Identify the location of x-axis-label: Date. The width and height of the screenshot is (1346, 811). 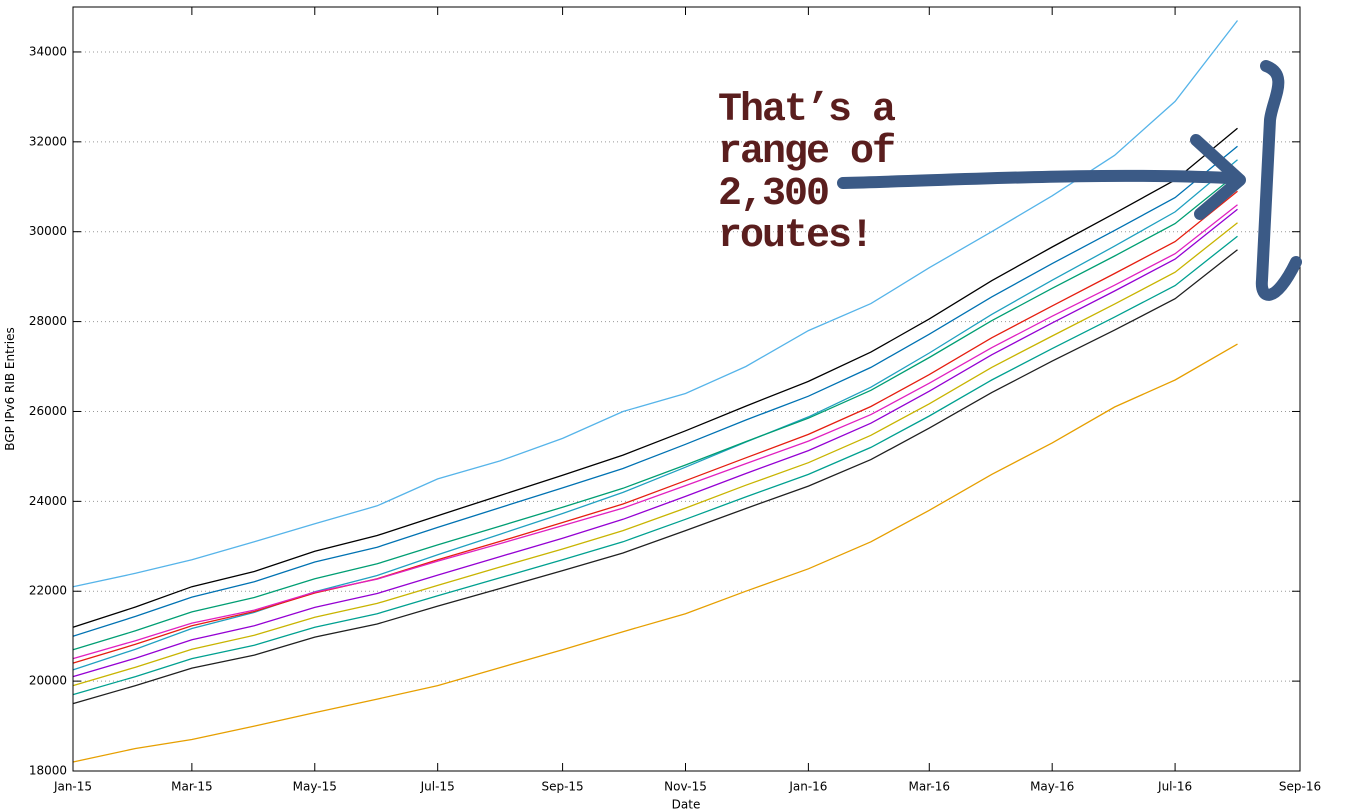
(686, 804).